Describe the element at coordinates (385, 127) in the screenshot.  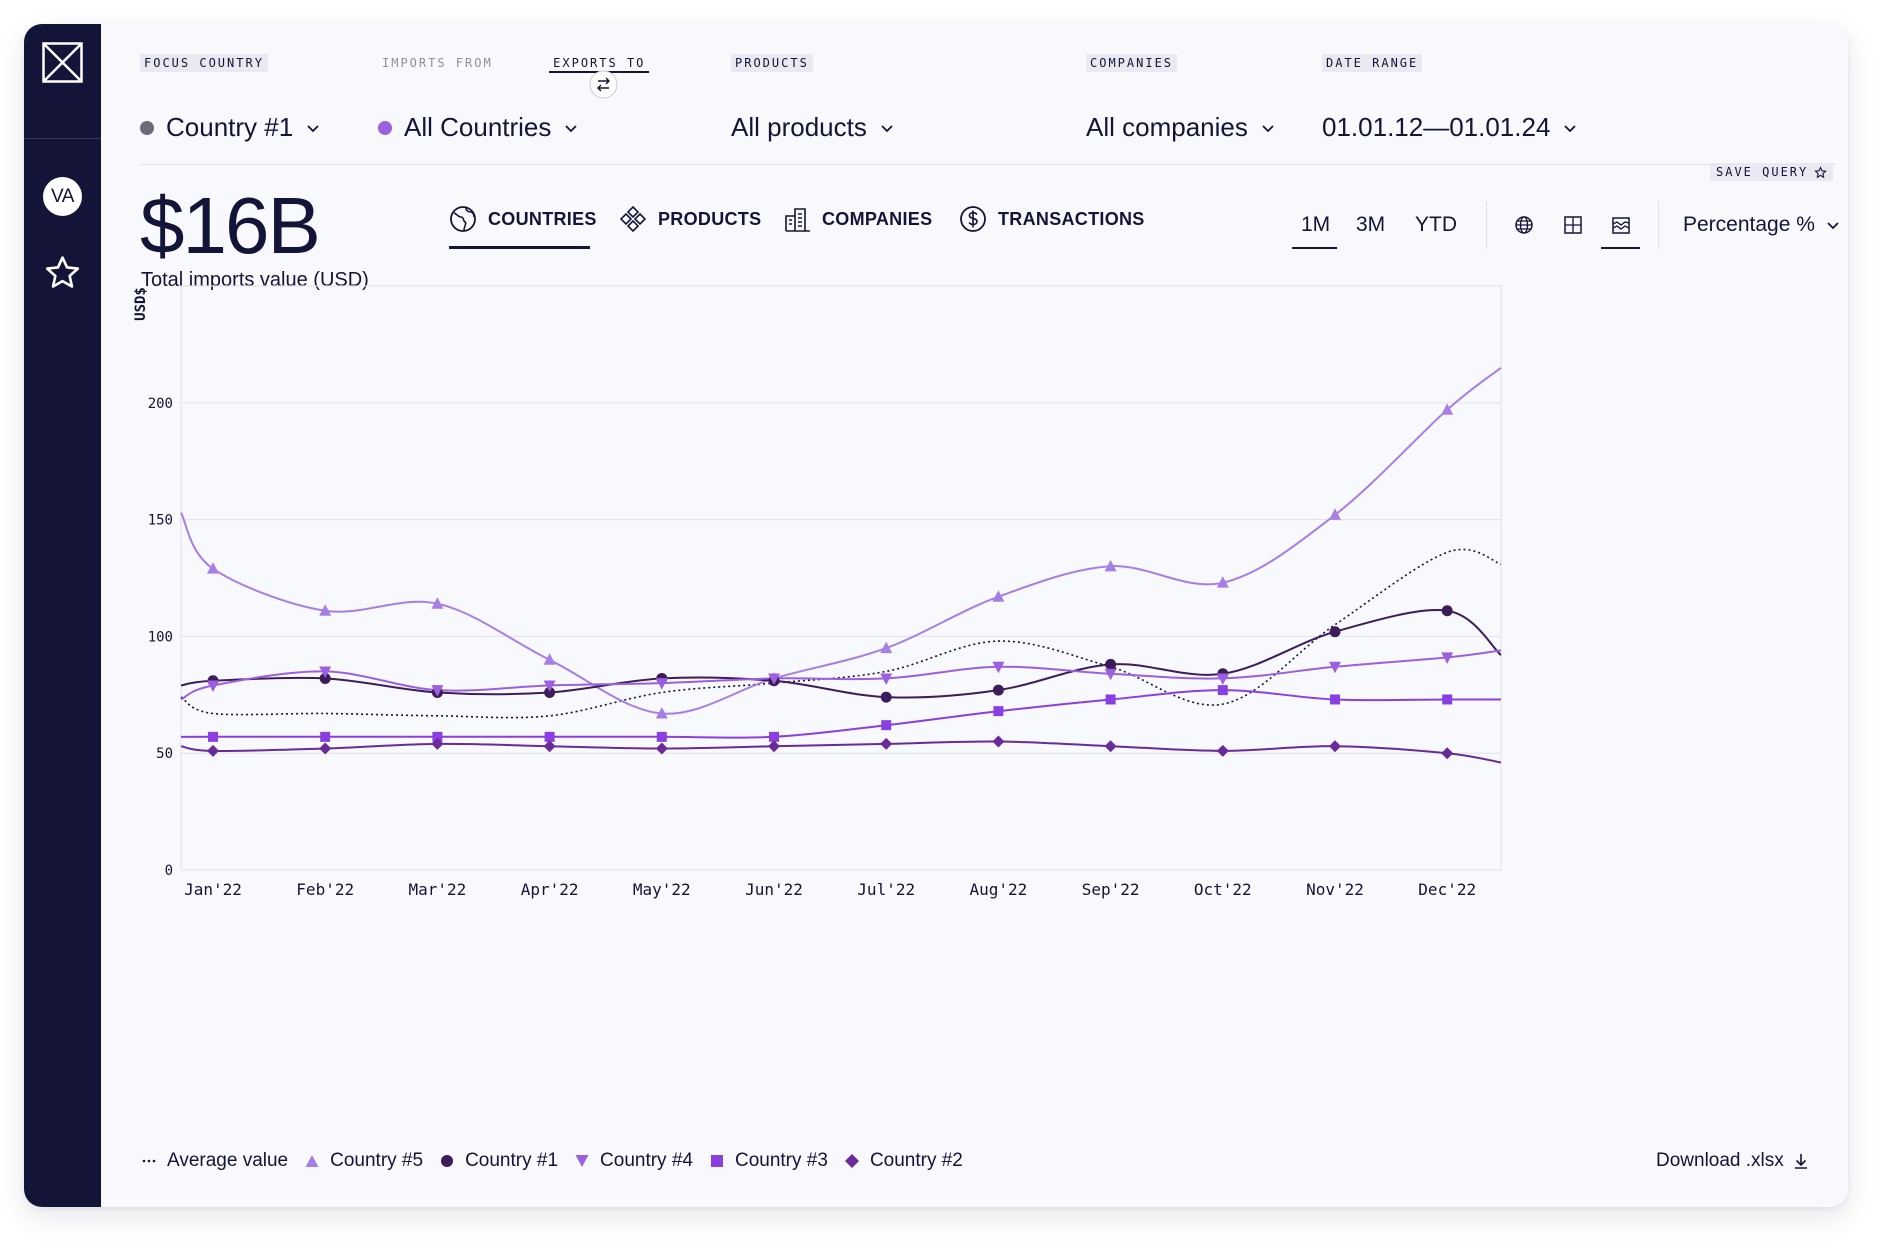
I see `partner-country-dot` at that location.